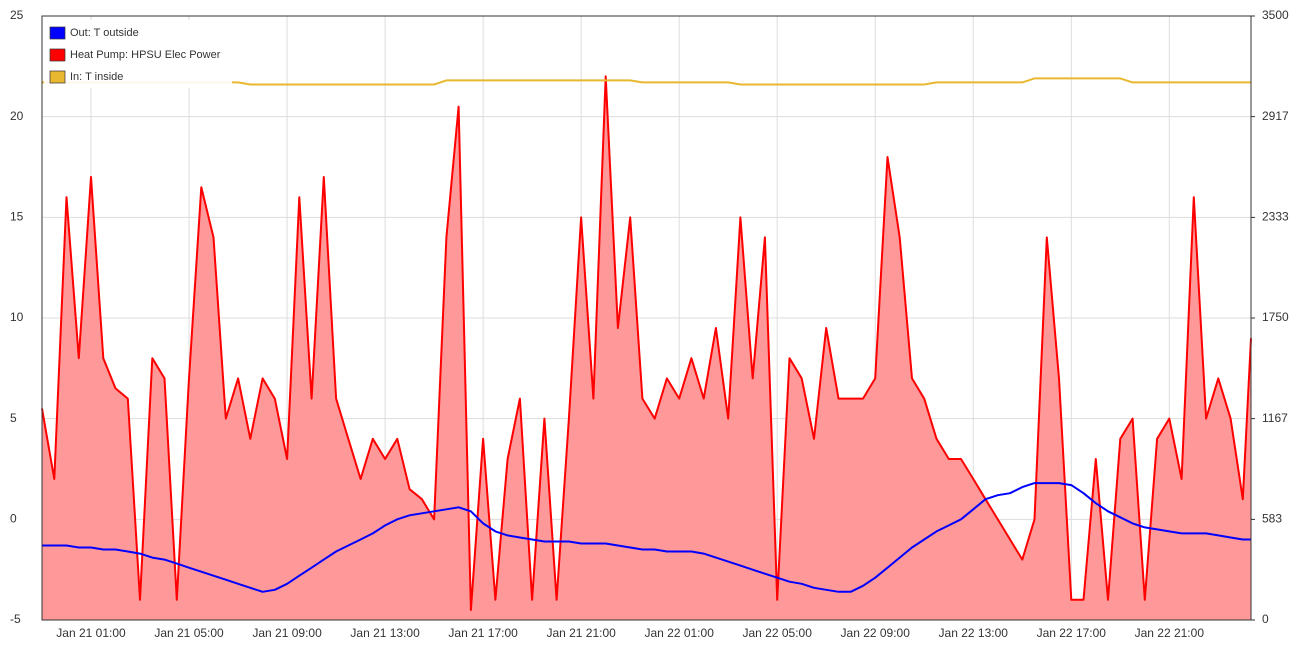  Describe the element at coordinates (1275, 217) in the screenshot. I see `y2-tick-label: 2333` at that location.